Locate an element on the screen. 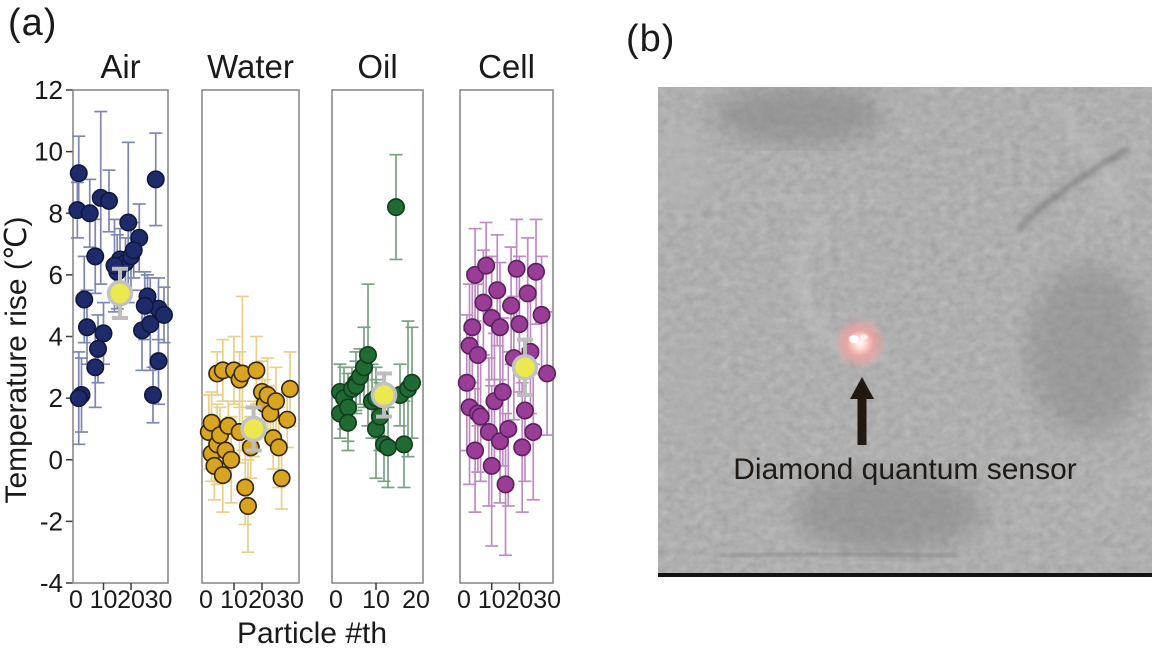 This screenshot has width=1153, height=657. y-tick-label: -2 is located at coordinates (51, 521).